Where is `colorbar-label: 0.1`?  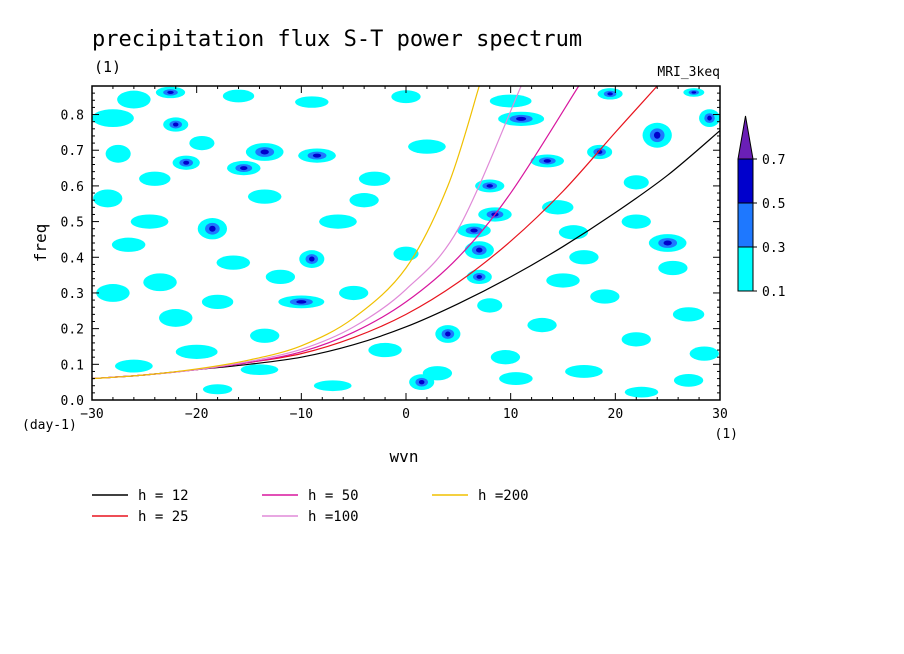
colorbar-label: 0.1 is located at coordinates (773, 292).